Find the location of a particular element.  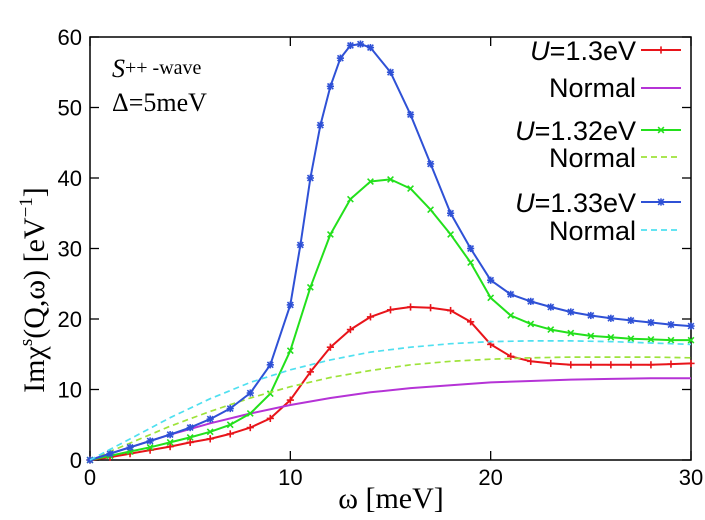

x-tick-label: 30 is located at coordinates (691, 477).